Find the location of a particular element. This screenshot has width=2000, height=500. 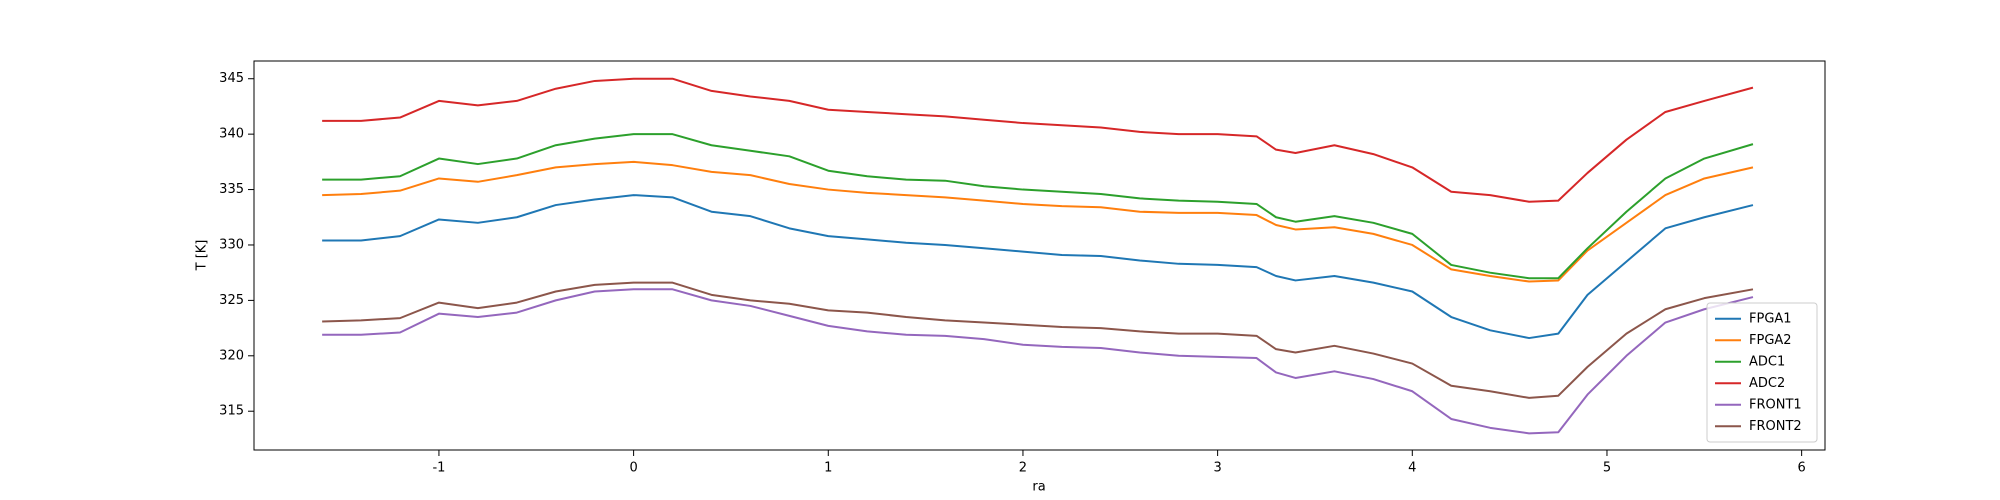

x-tick-label: 0 is located at coordinates (633, 468).